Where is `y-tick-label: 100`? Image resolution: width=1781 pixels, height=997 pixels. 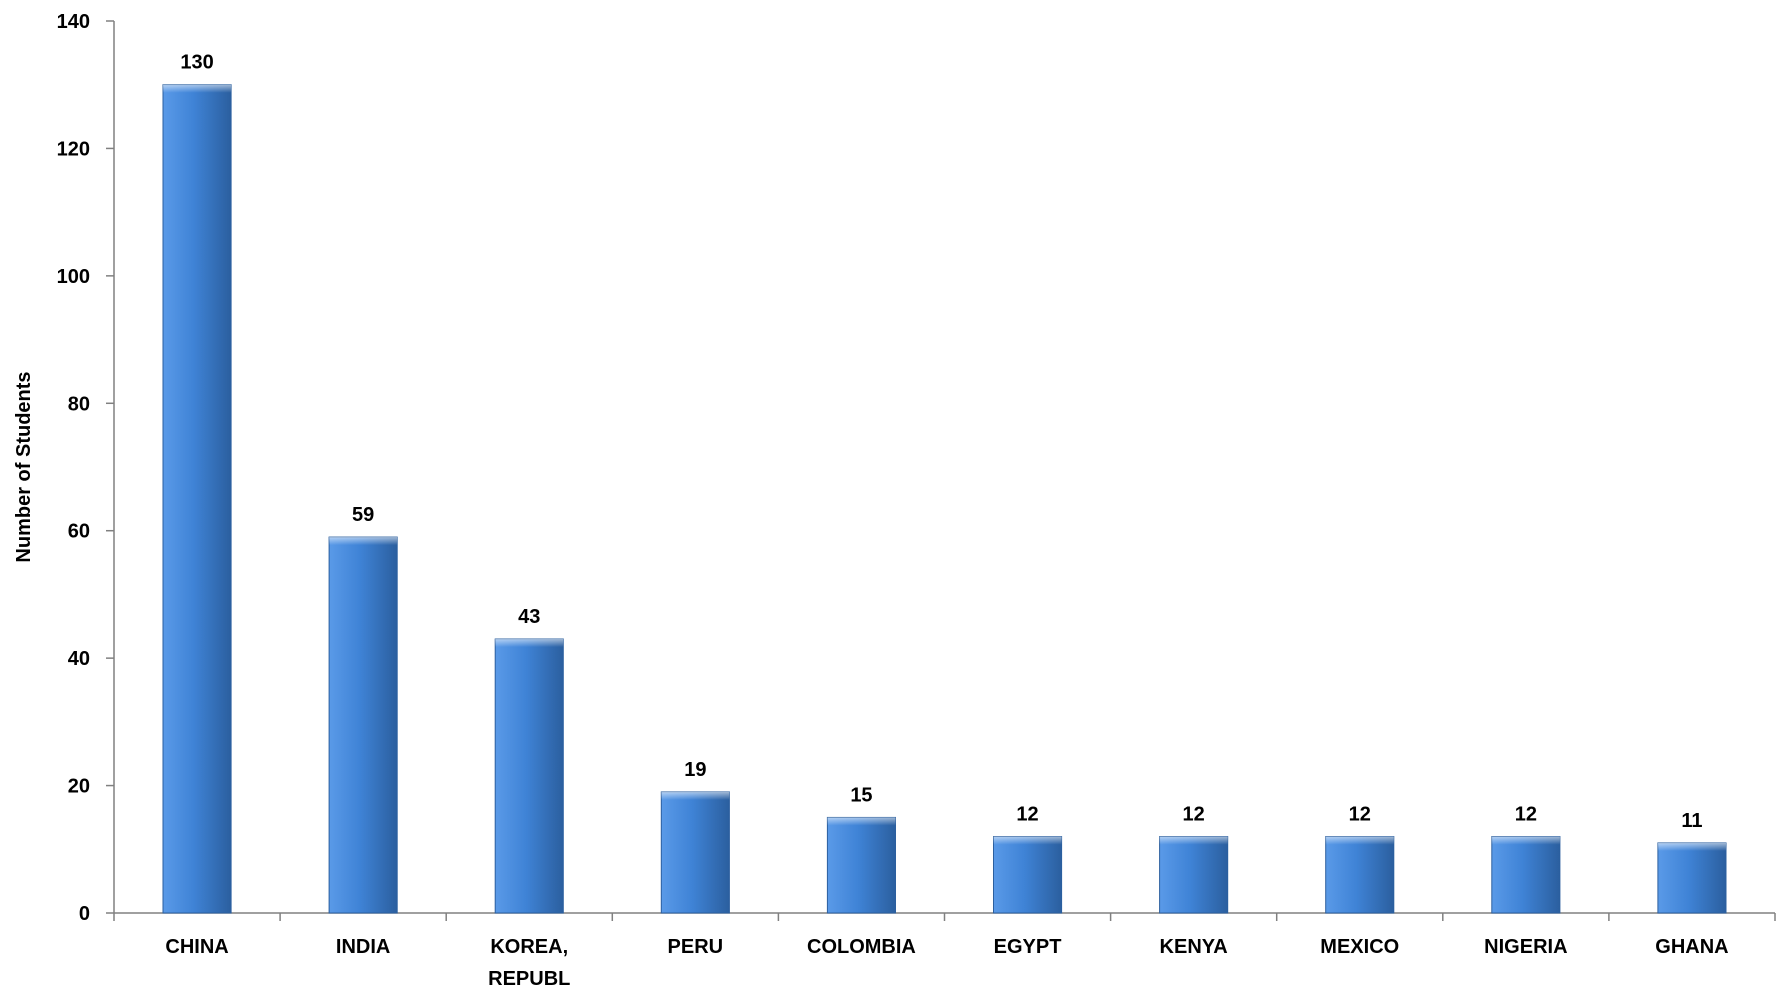 y-tick-label: 100 is located at coordinates (73, 277).